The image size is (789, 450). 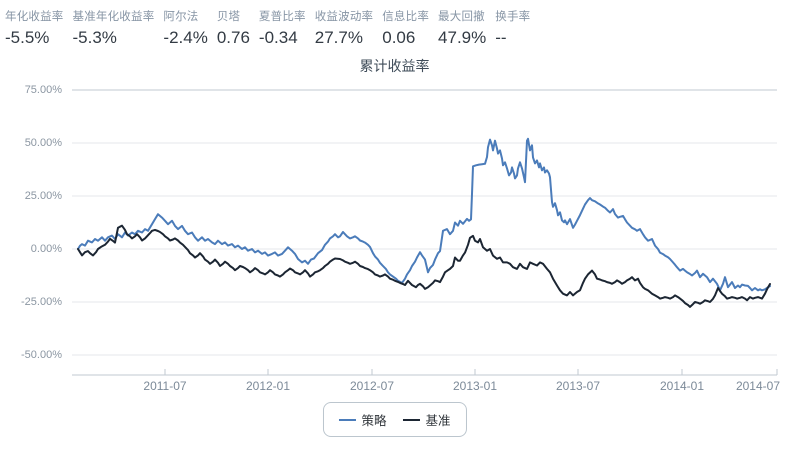 I want to click on x-axis-tick-label: 2014-07, so click(x=757, y=386).